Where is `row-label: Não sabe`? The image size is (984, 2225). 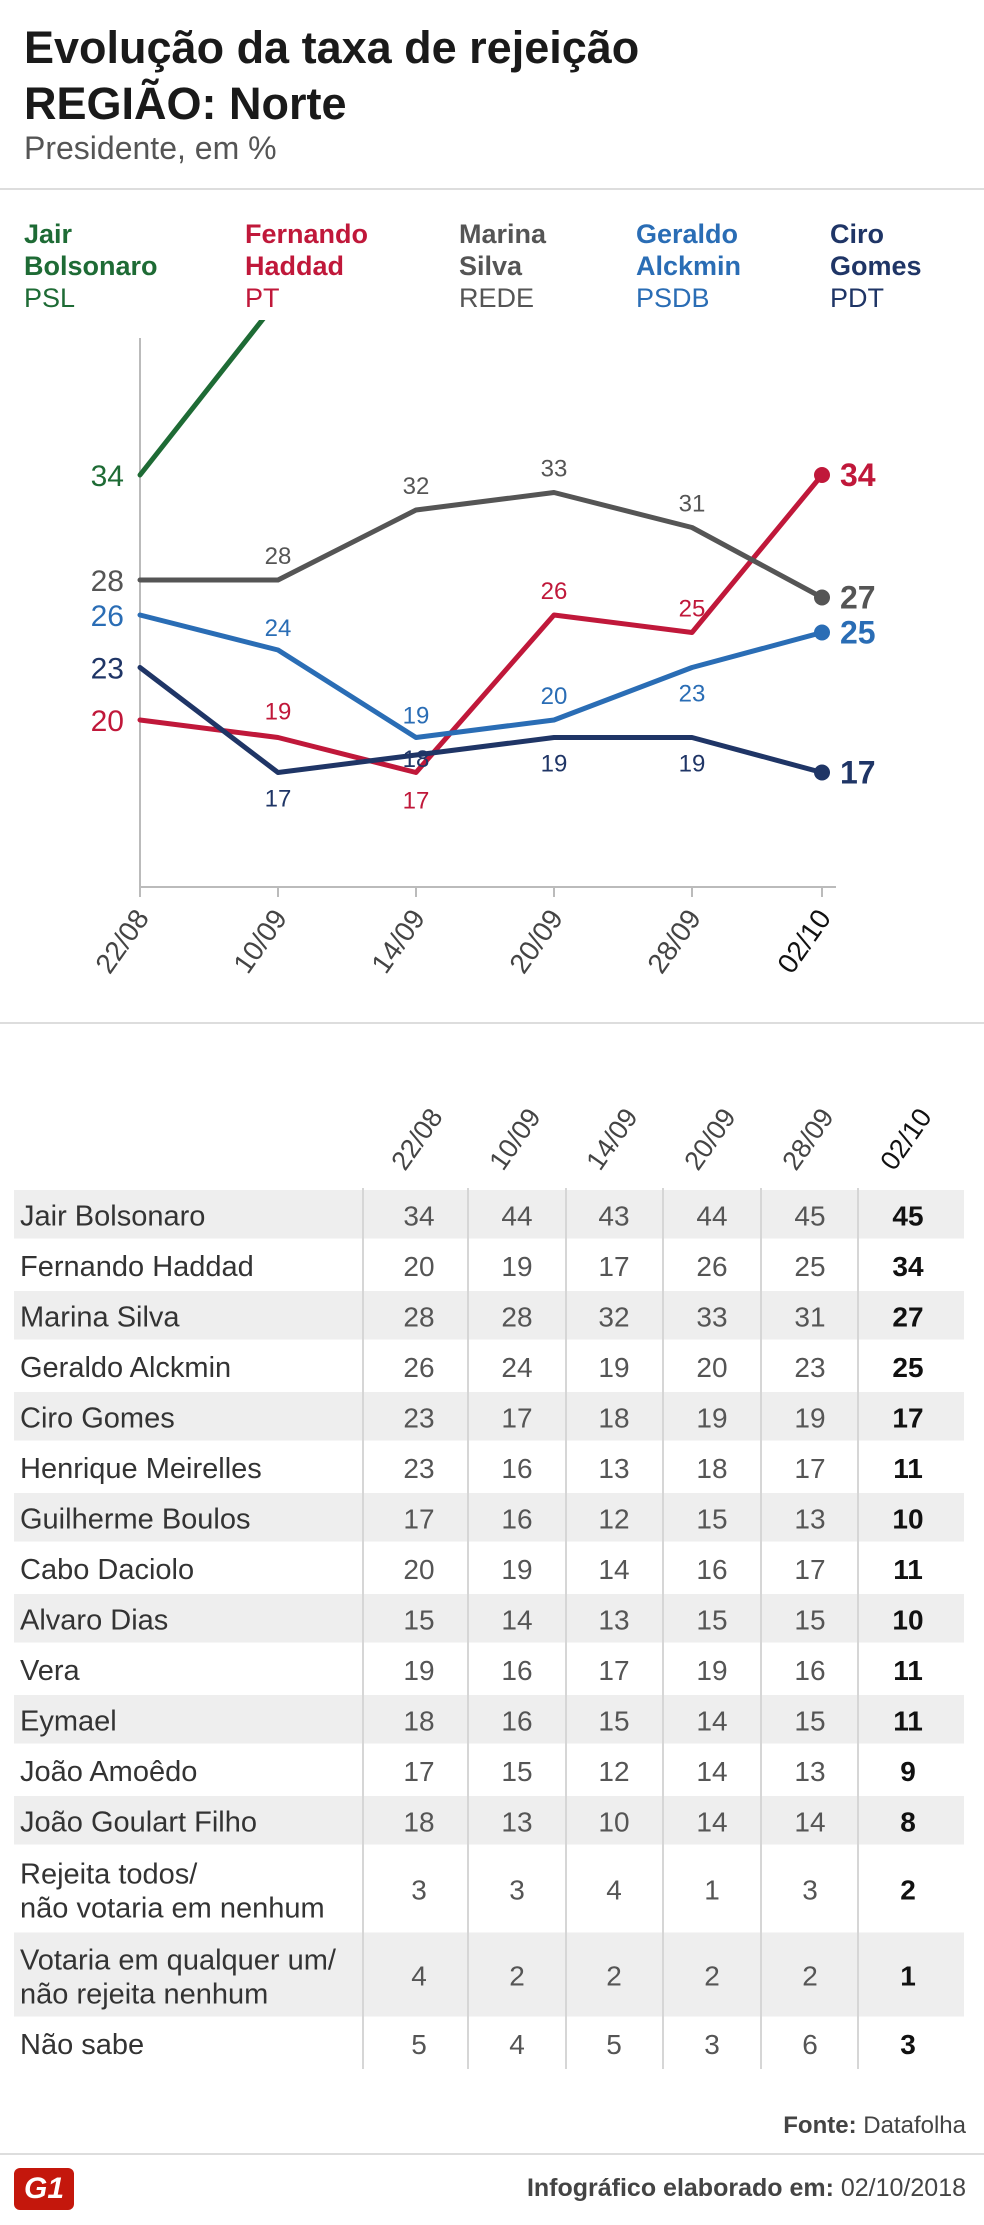
row-label: Não sabe is located at coordinates (82, 2045).